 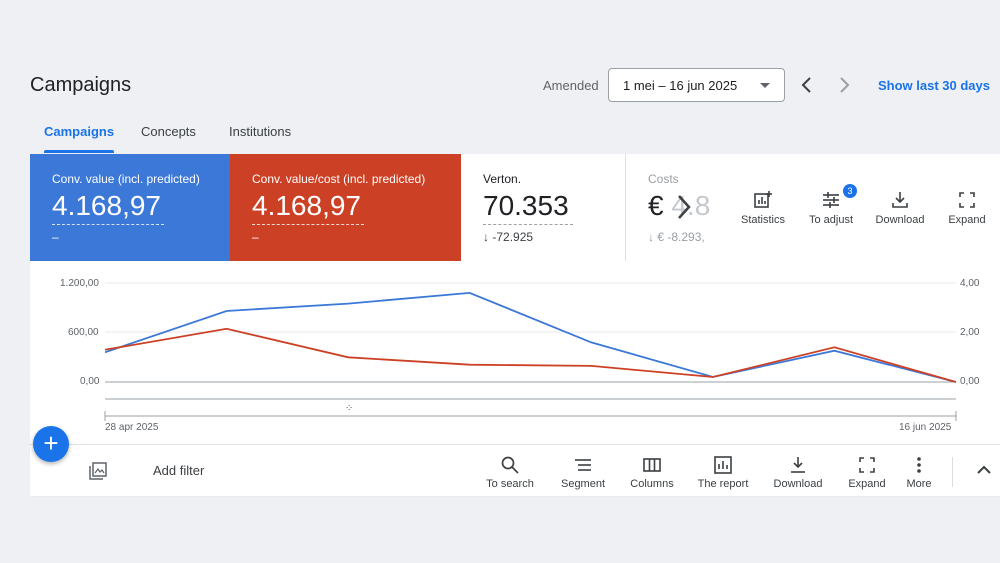 I want to click on add-filter-button: Add filter, so click(x=179, y=470).